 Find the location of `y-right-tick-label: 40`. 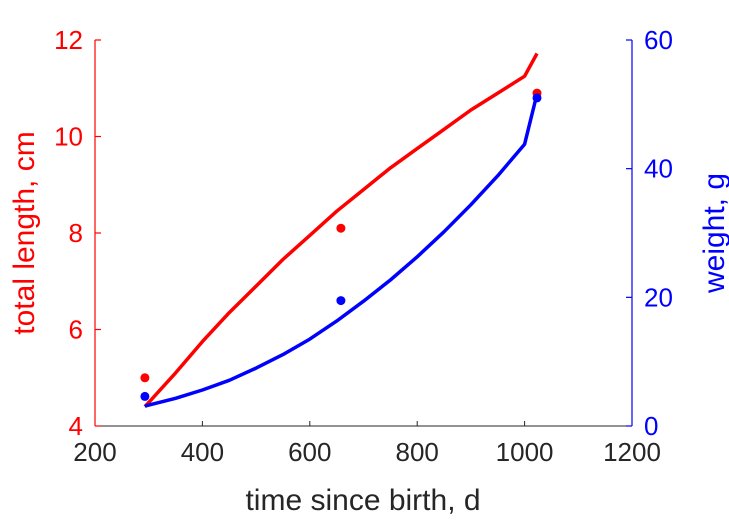

y-right-tick-label: 40 is located at coordinates (658, 169).